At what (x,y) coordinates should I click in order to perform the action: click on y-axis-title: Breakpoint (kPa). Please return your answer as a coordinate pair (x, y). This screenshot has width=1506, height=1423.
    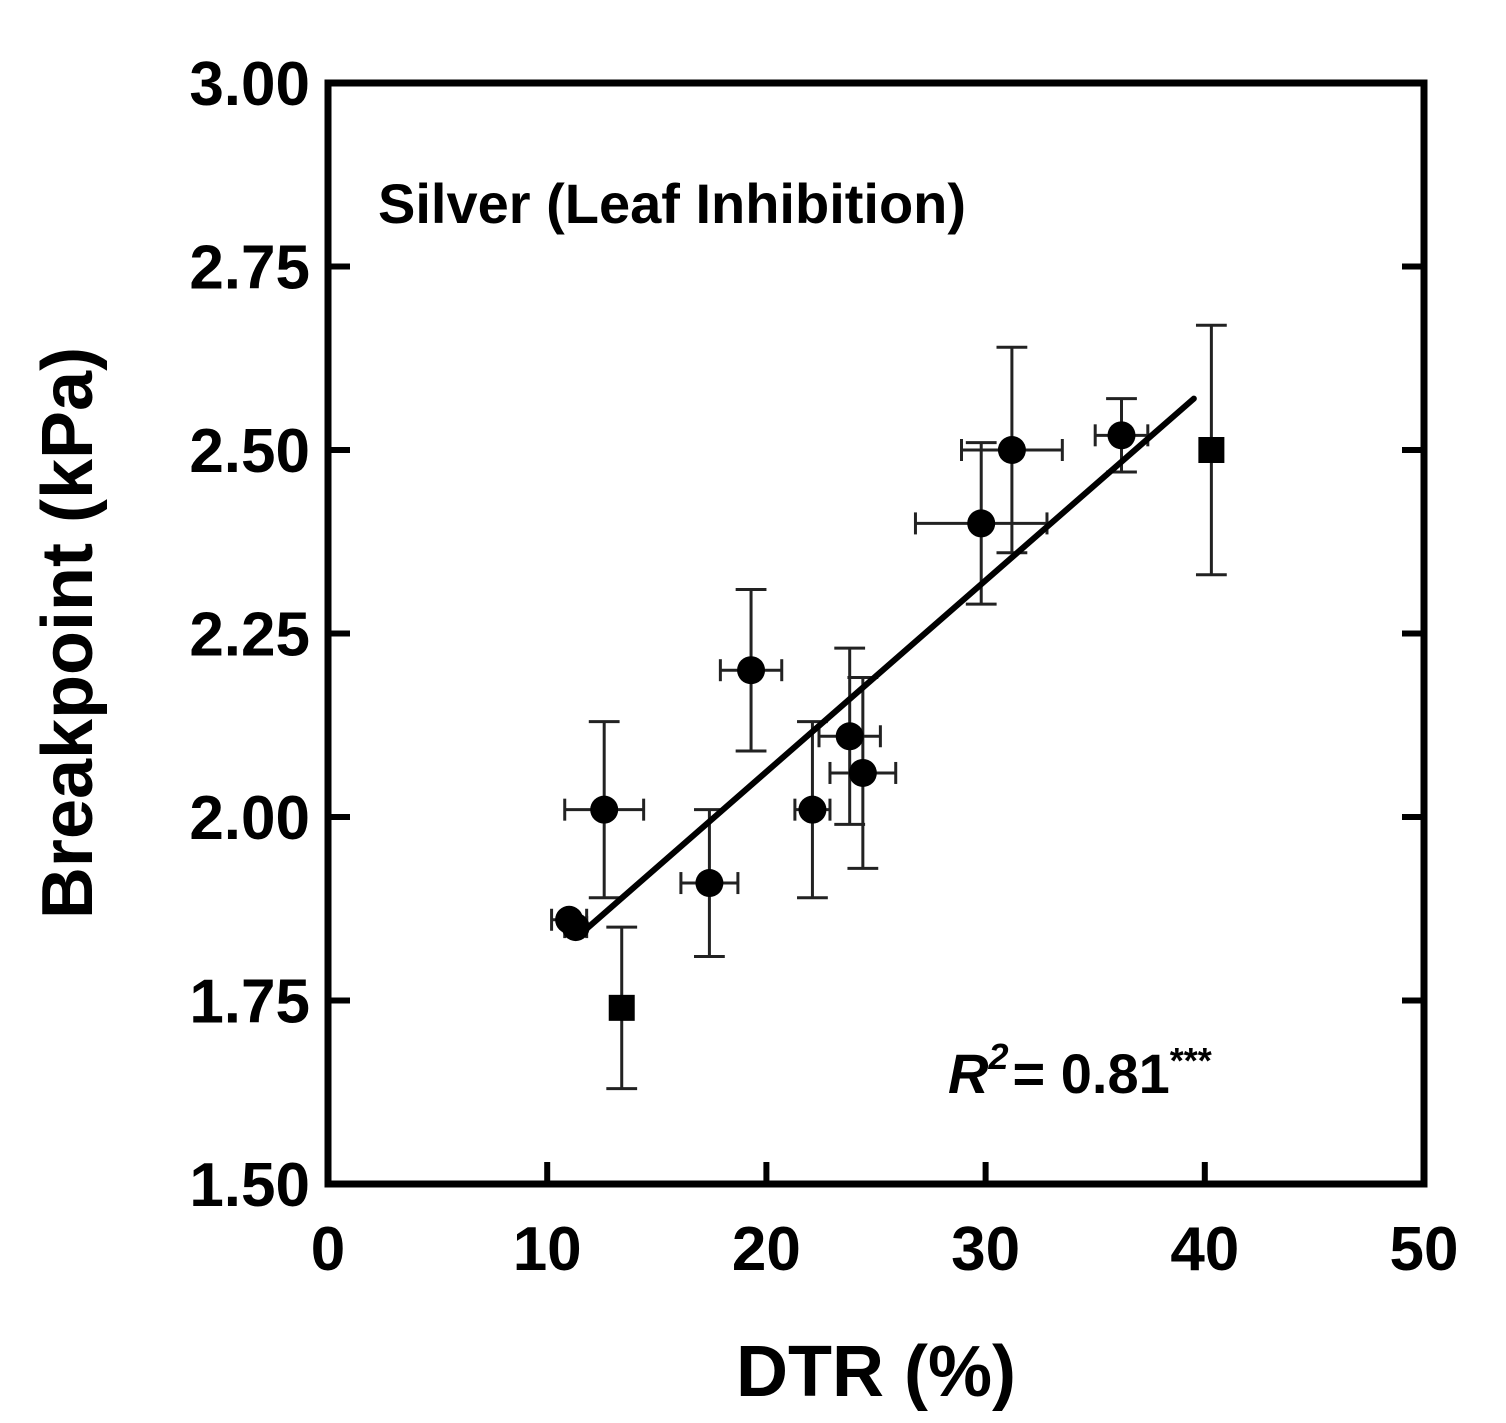
    Looking at the image, I should click on (68, 633).